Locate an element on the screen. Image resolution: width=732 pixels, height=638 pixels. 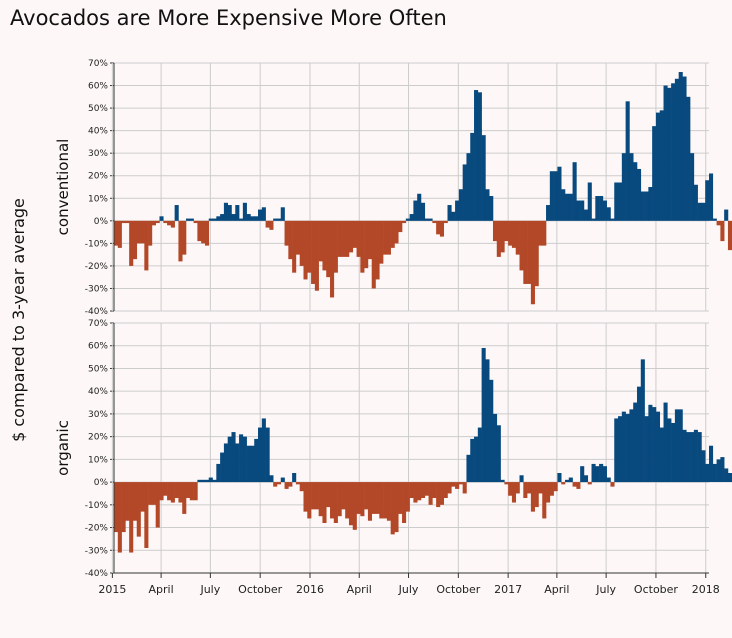
y-tick-label: -30% is located at coordinates (97, 551).